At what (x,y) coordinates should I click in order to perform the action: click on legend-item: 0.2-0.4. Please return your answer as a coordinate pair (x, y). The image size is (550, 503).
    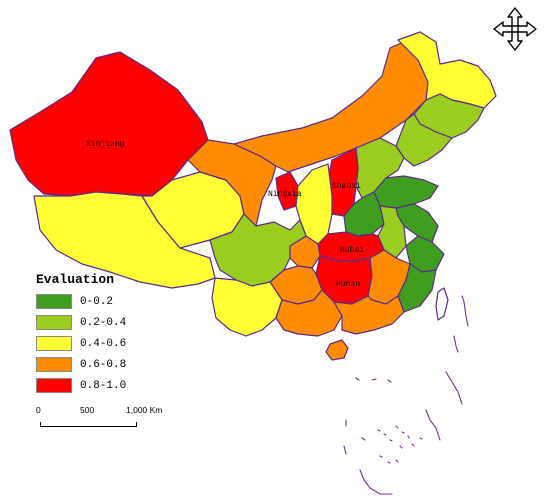
    Looking at the image, I should click on (81, 322).